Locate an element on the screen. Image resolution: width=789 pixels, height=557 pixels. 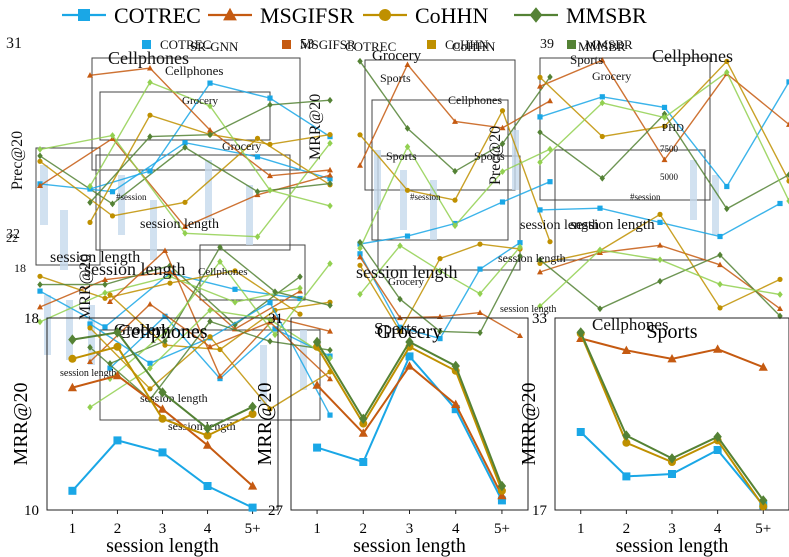
overlay-legend-label: CoHHN is located at coordinates (474, 46).